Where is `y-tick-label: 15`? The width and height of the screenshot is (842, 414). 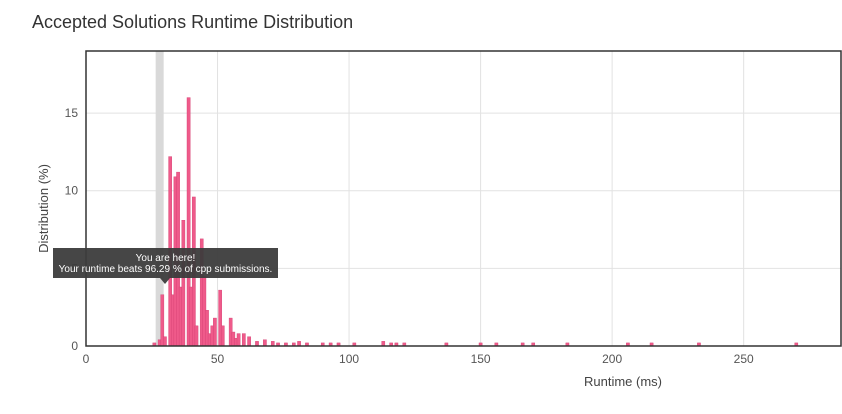 y-tick-label: 15 is located at coordinates (72, 113).